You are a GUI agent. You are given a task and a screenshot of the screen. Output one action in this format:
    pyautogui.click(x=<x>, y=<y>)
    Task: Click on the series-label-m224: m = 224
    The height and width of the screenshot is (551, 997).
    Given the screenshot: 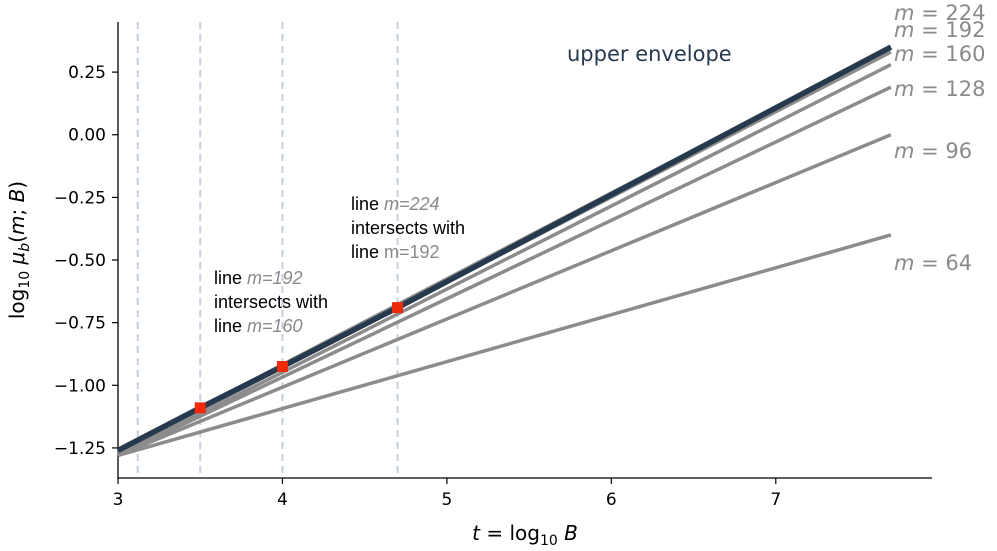 What is the action you would take?
    pyautogui.click(x=940, y=13)
    